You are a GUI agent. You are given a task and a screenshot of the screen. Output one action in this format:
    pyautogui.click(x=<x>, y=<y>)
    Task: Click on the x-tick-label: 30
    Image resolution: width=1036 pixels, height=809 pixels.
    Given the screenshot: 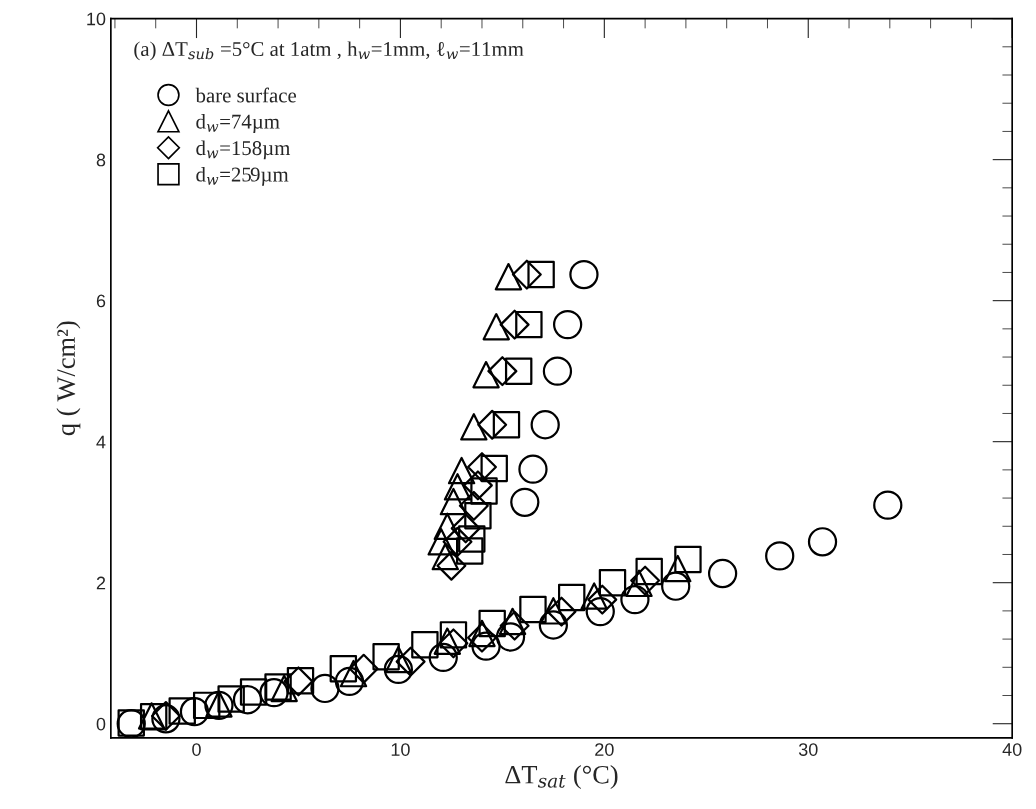 What is the action you would take?
    pyautogui.click(x=808, y=749)
    